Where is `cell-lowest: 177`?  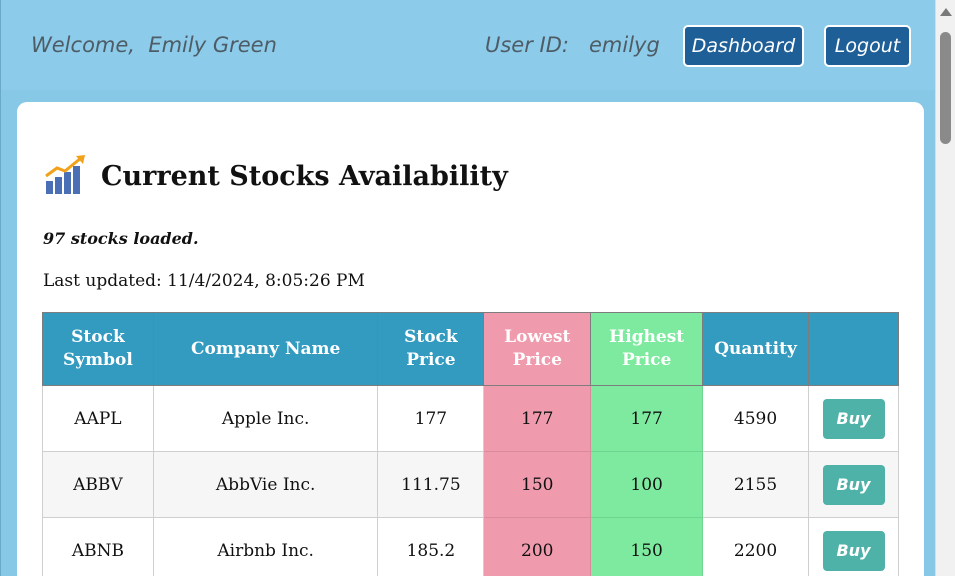 cell-lowest: 177 is located at coordinates (537, 418).